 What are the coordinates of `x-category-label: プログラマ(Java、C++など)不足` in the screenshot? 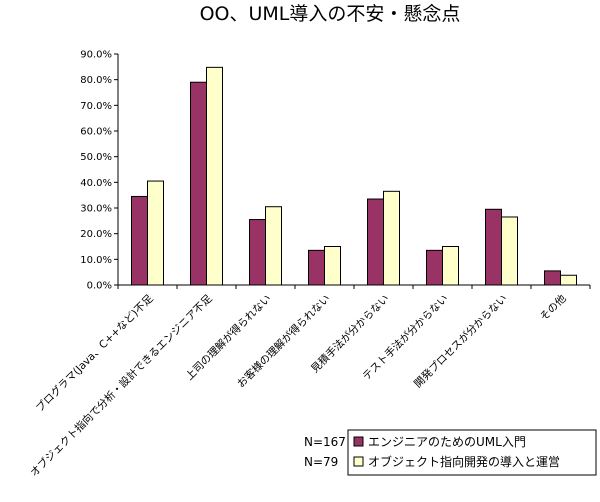 It's located at (94, 353).